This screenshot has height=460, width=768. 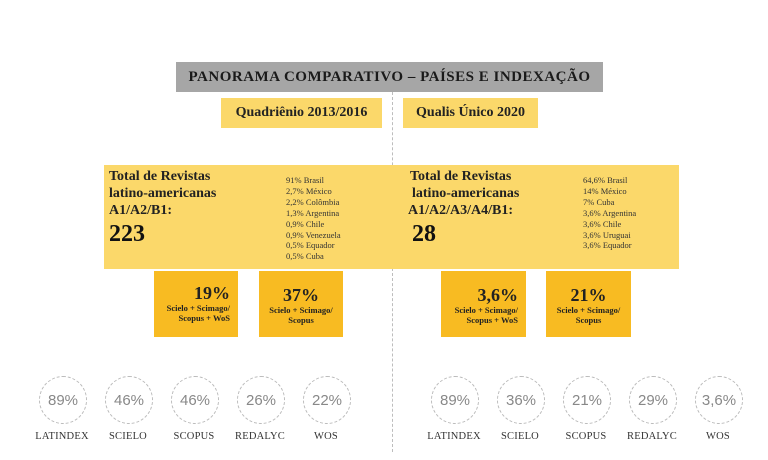 What do you see at coordinates (301, 320) in the screenshot?
I see `left-box2-sub-2: Scopus` at bounding box center [301, 320].